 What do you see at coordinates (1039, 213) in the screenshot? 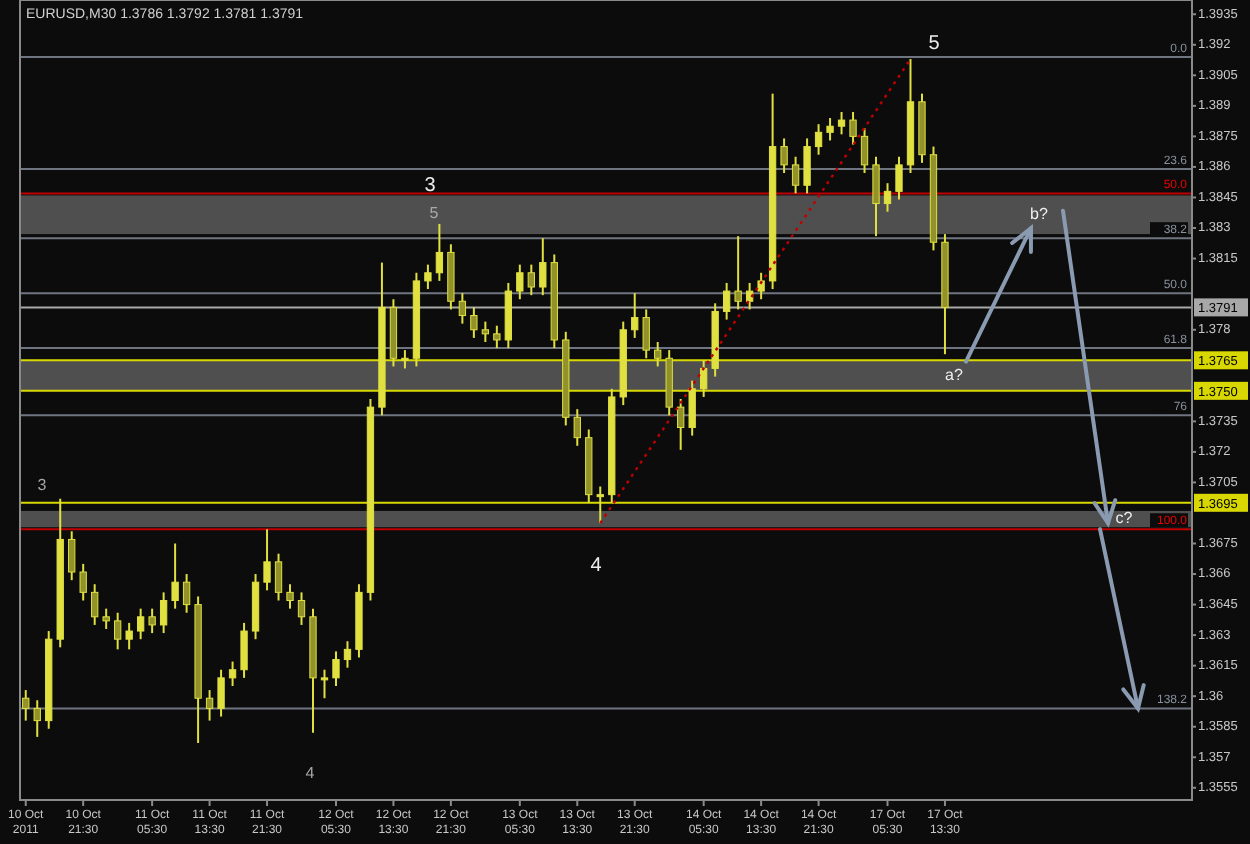
I see `band-label: b?` at bounding box center [1039, 213].